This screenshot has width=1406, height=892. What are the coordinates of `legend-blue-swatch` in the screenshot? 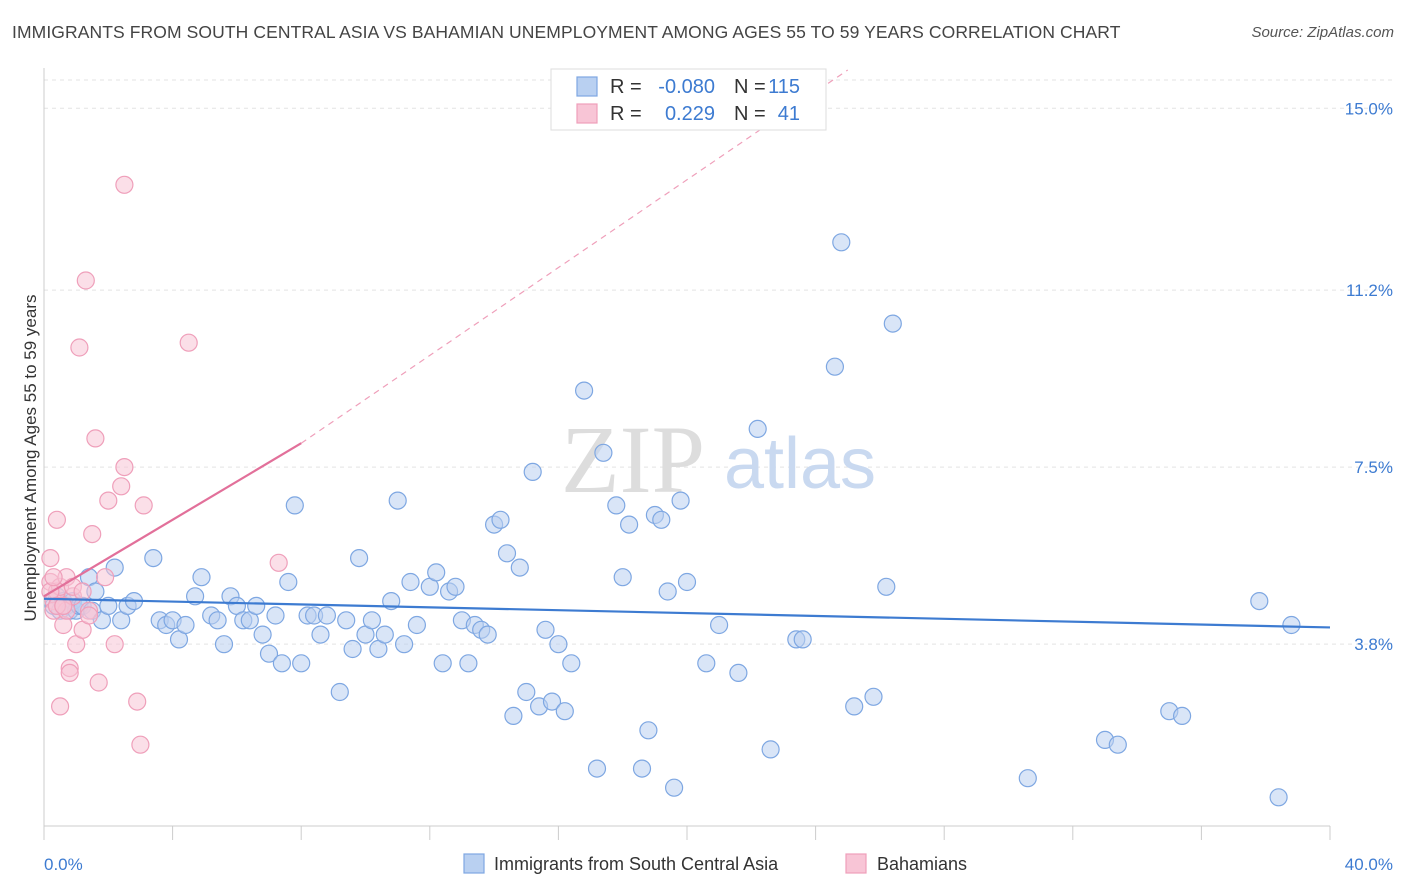 It's located at (587, 86).